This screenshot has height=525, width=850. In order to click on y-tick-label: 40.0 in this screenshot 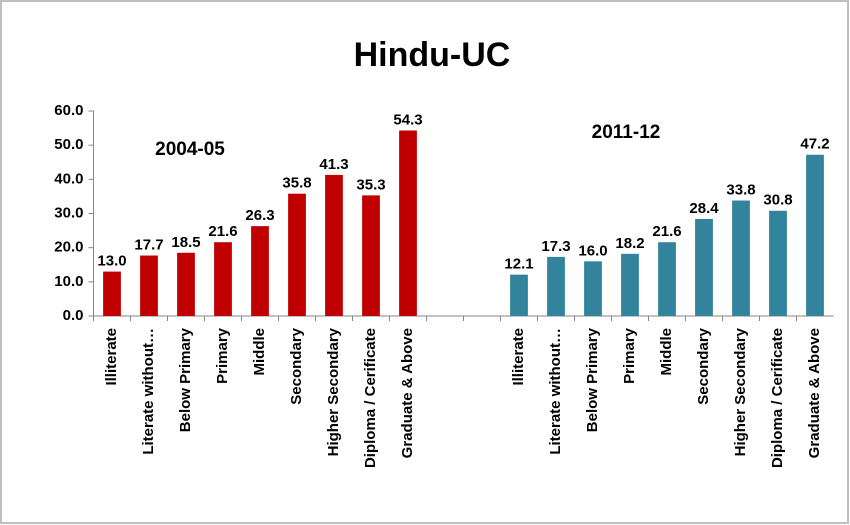, I will do `click(68, 178)`.